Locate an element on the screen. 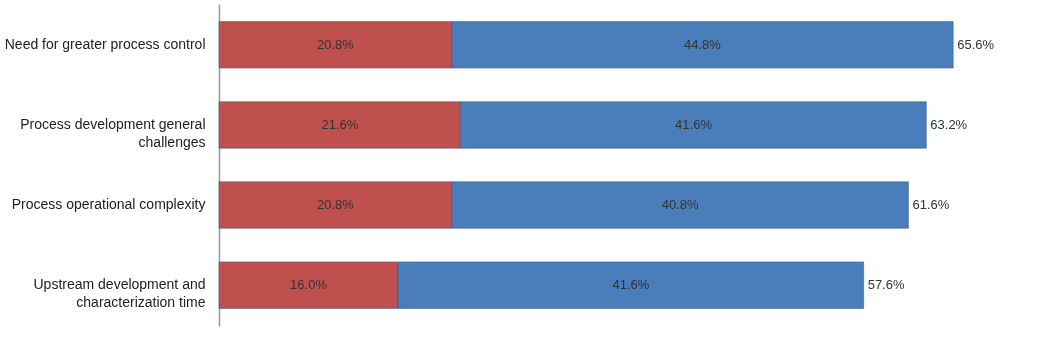 Image resolution: width=1050 pixels, height=337 pixels. y-tick-label: Need for greater process control is located at coordinates (105, 43).